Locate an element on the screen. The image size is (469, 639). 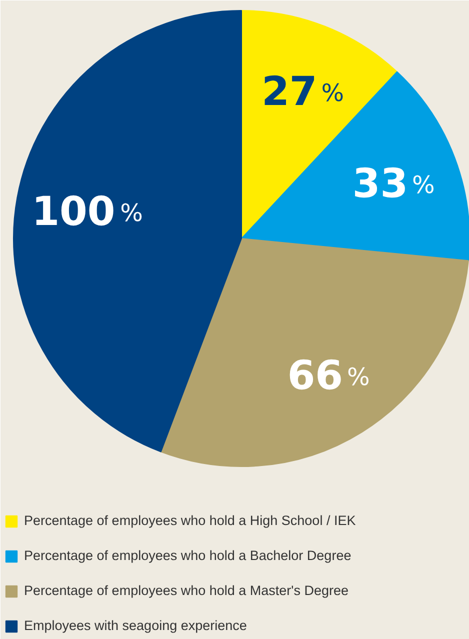
data-label: 33% is located at coordinates (393, 184).